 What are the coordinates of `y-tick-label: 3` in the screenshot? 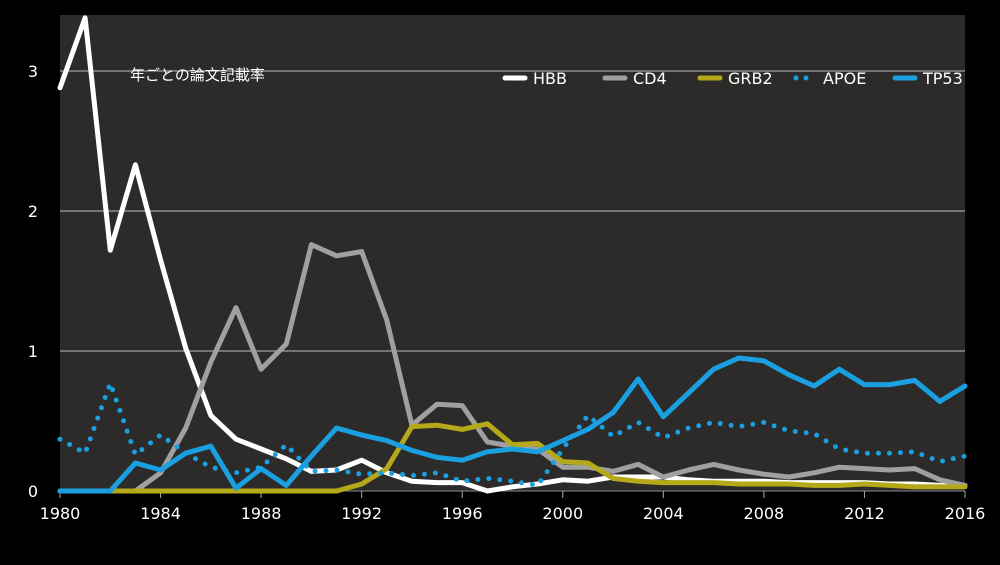 It's located at (33, 71).